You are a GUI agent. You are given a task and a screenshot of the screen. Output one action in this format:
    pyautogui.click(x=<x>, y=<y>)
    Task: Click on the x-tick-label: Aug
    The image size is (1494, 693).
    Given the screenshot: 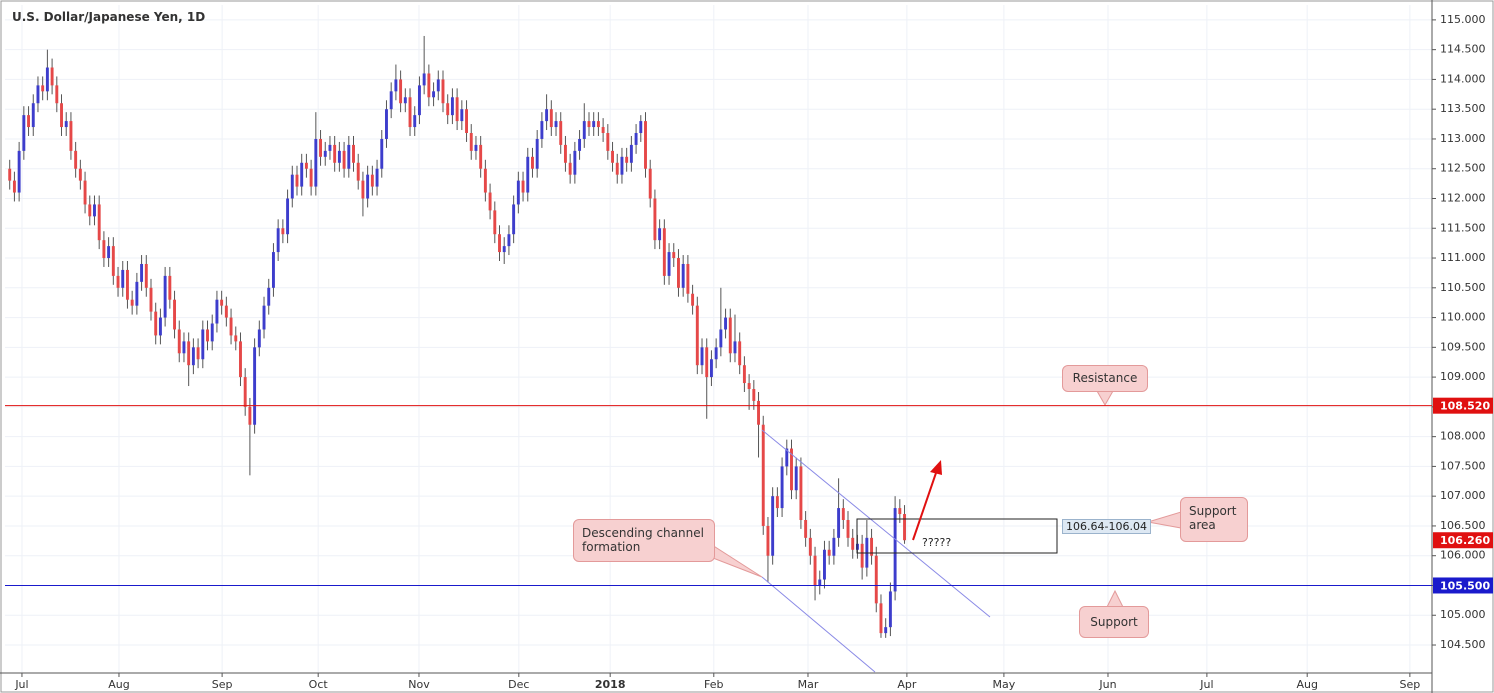 What is the action you would take?
    pyautogui.click(x=118, y=684)
    